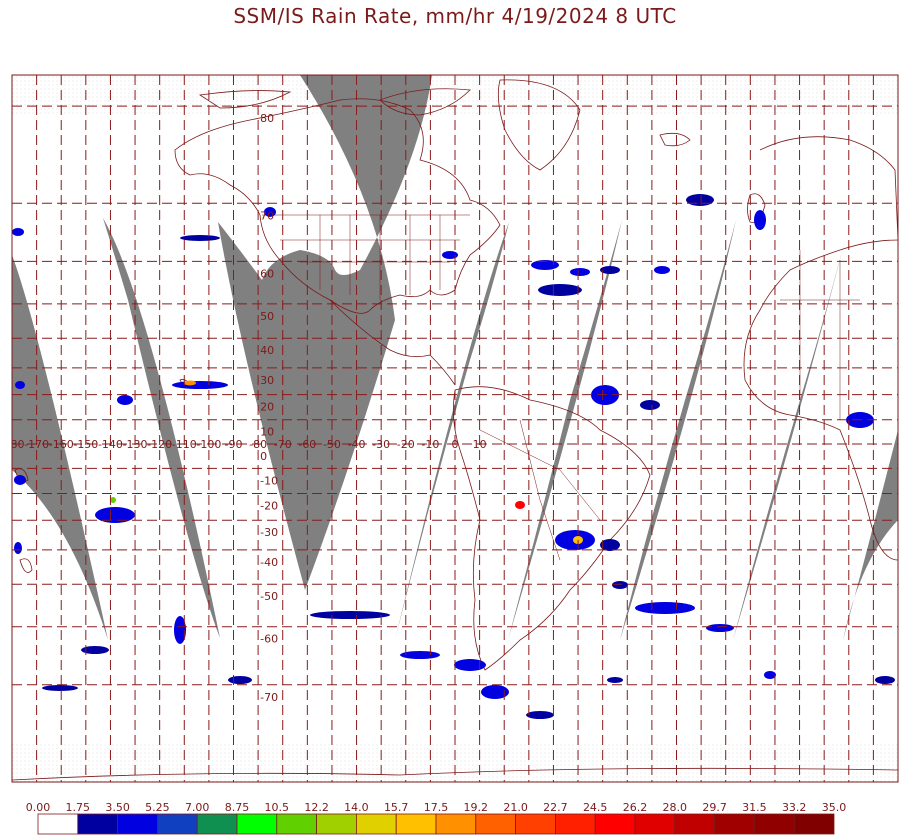 This screenshot has width=910, height=840. I want to click on legend-label: 29.7, so click(714, 807).